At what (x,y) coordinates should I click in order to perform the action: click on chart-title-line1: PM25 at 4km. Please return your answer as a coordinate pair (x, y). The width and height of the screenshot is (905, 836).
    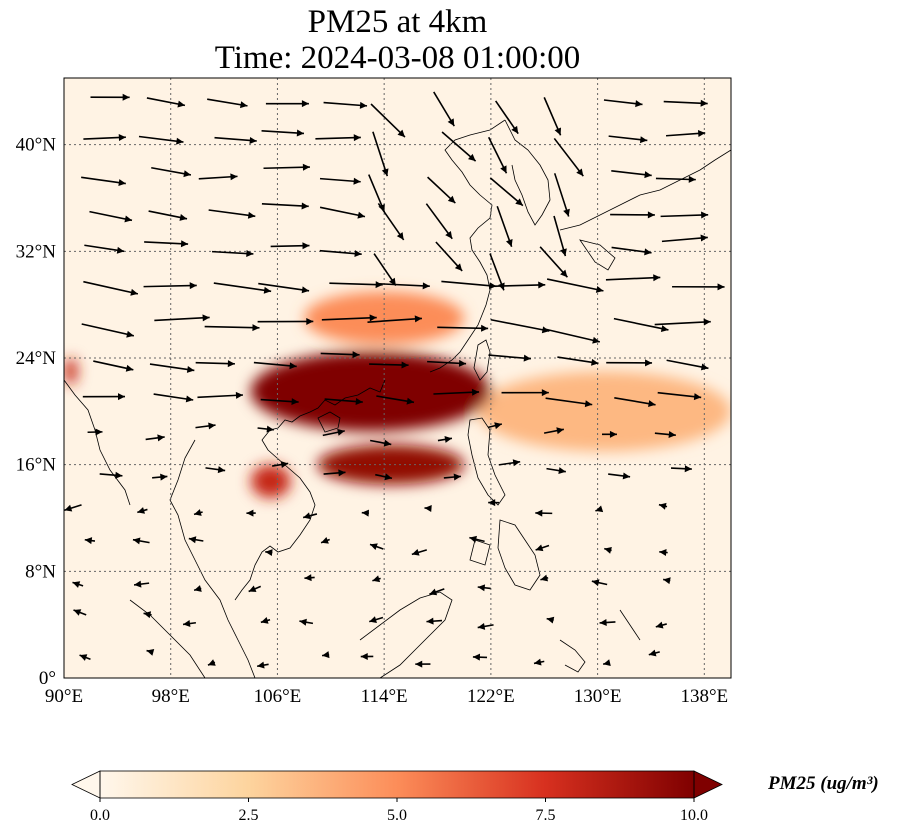
    Looking at the image, I should click on (397, 22).